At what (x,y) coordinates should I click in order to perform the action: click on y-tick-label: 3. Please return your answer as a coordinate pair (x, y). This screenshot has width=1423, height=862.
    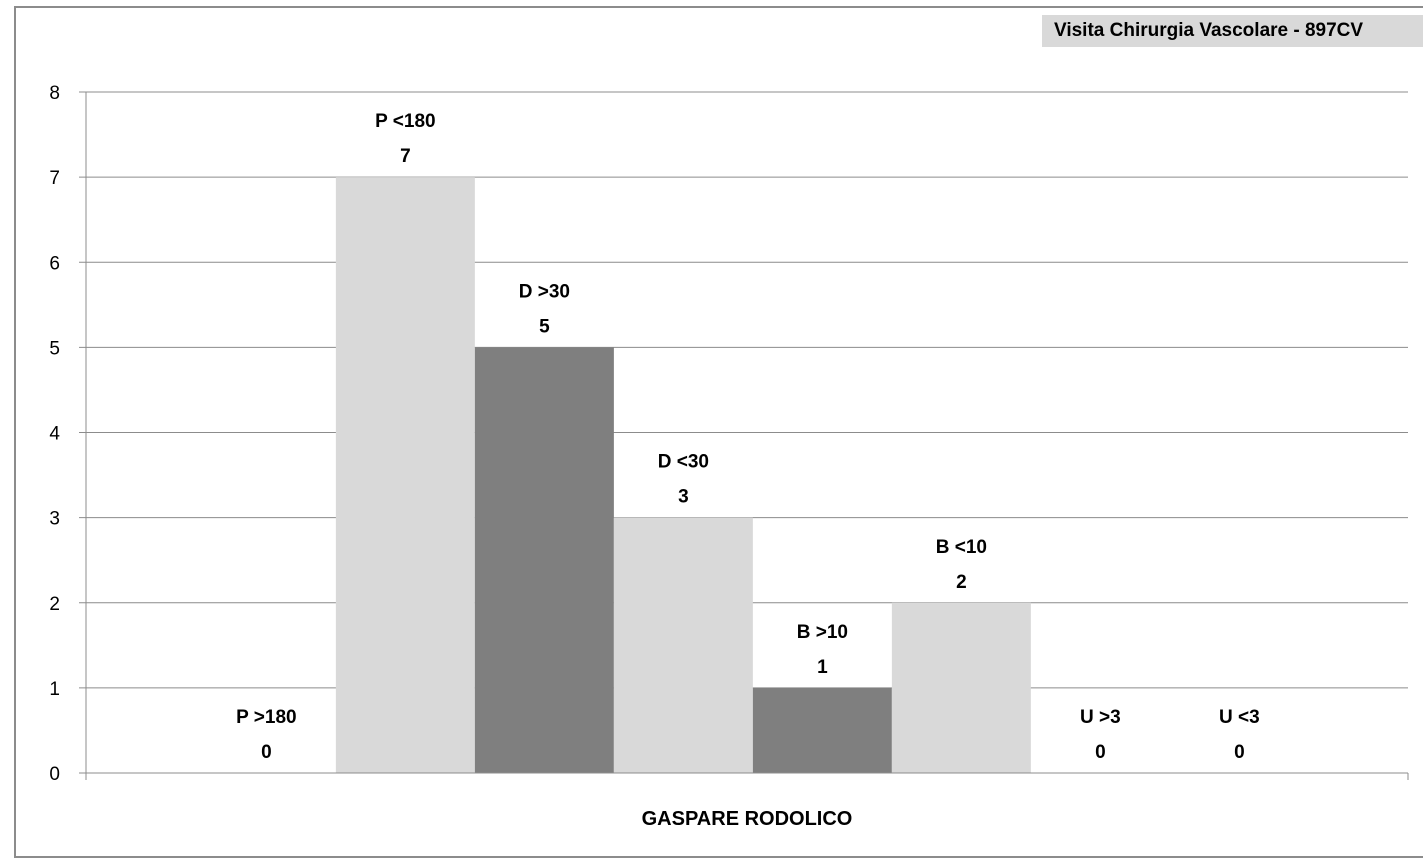
    Looking at the image, I should click on (54, 519).